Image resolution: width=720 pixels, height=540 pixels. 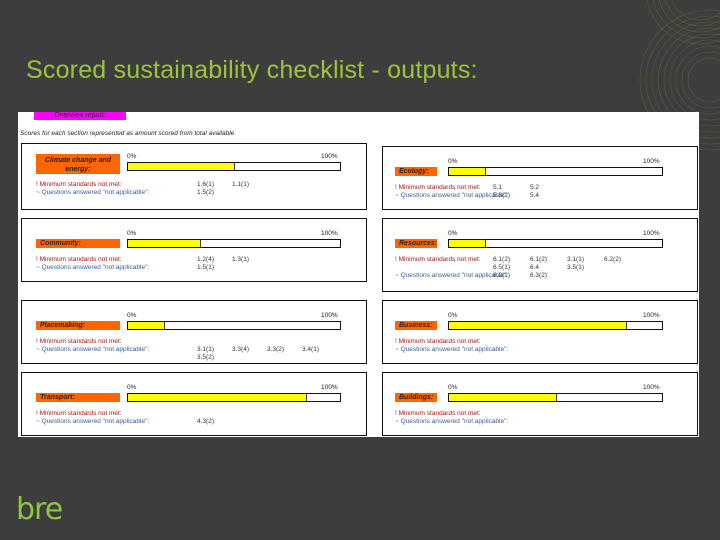 What do you see at coordinates (416, 397) in the screenshot?
I see `section-name: Buildings:` at bounding box center [416, 397].